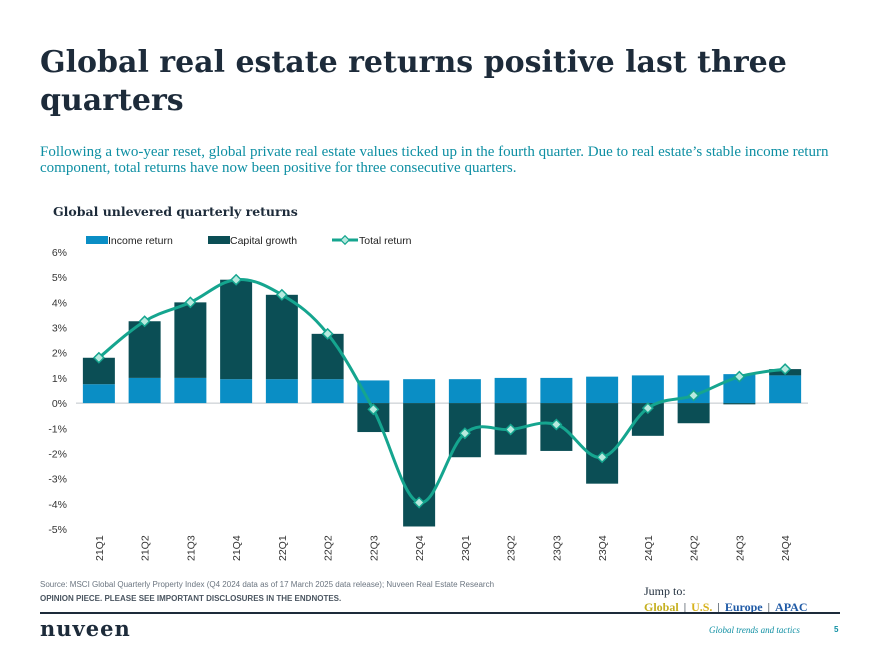 Image resolution: width=880 pixels, height=660 pixels. I want to click on page-number: 5, so click(836, 629).